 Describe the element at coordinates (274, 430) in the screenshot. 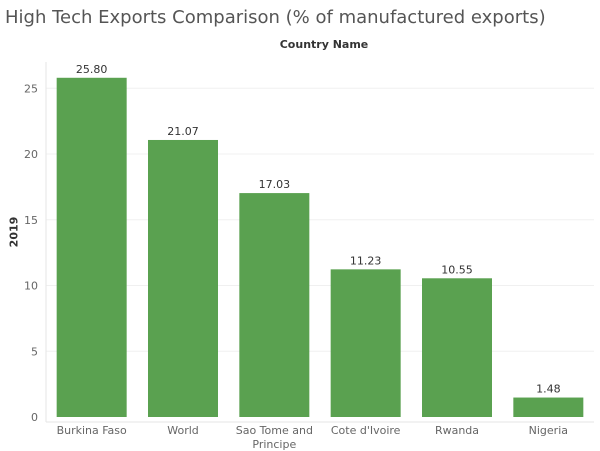

I see `x-tick-label: Sao Tome and` at that location.